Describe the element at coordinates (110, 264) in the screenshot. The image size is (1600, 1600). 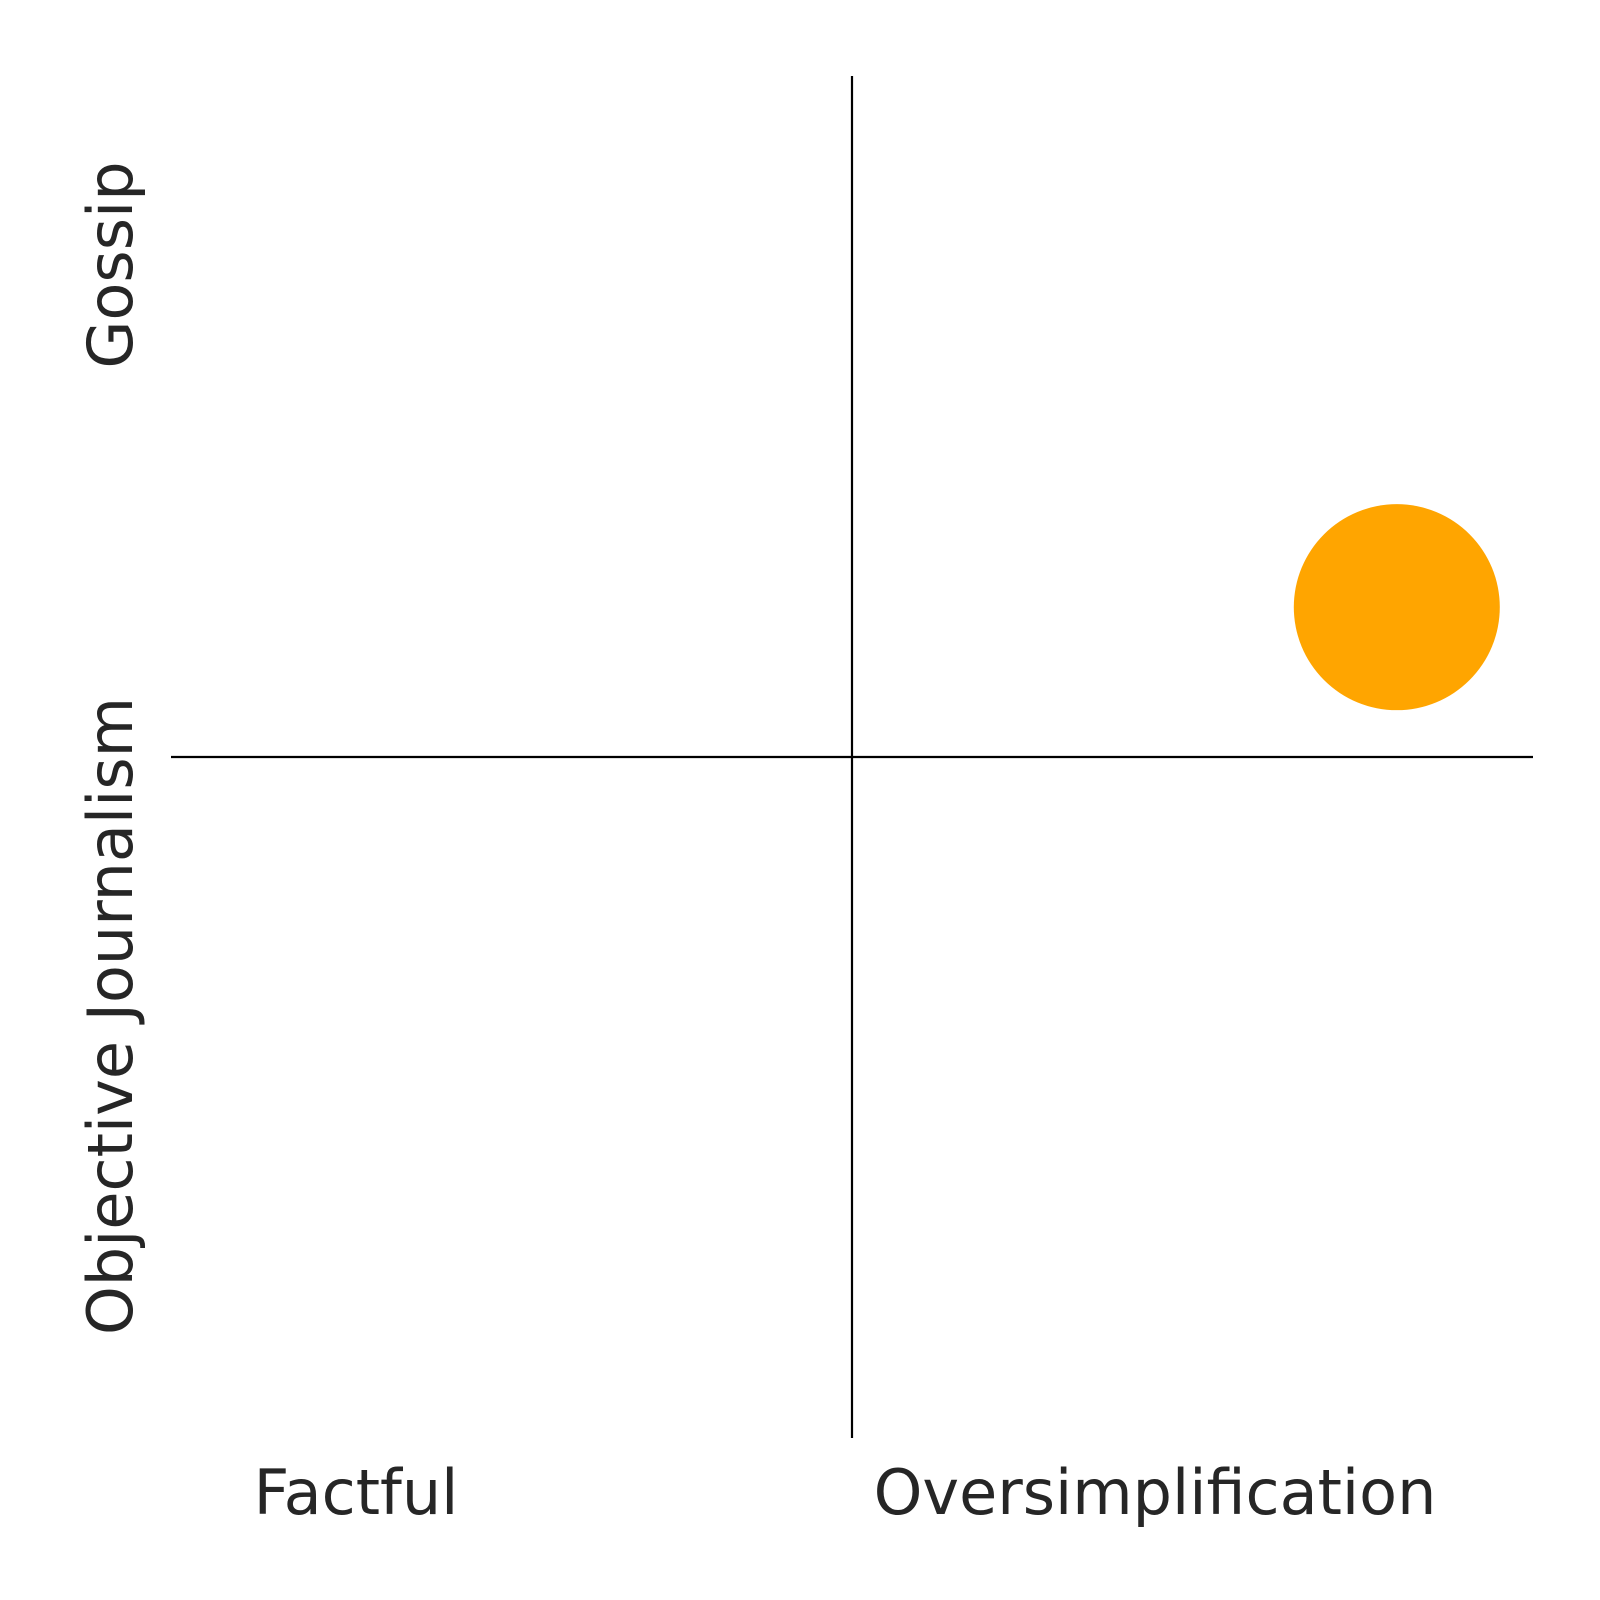
I see `y-axis-high-label: Gossip` at that location.